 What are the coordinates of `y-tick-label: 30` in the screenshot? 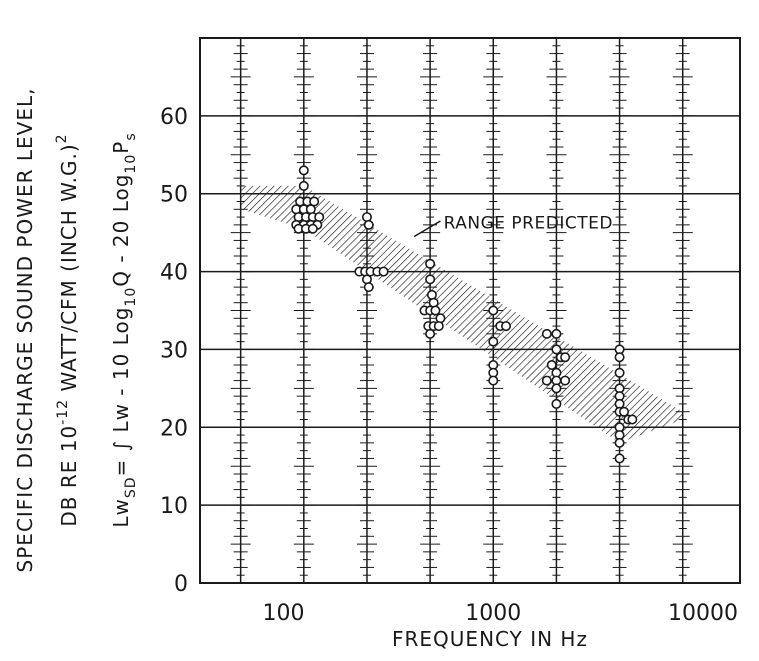 It's located at (174, 350).